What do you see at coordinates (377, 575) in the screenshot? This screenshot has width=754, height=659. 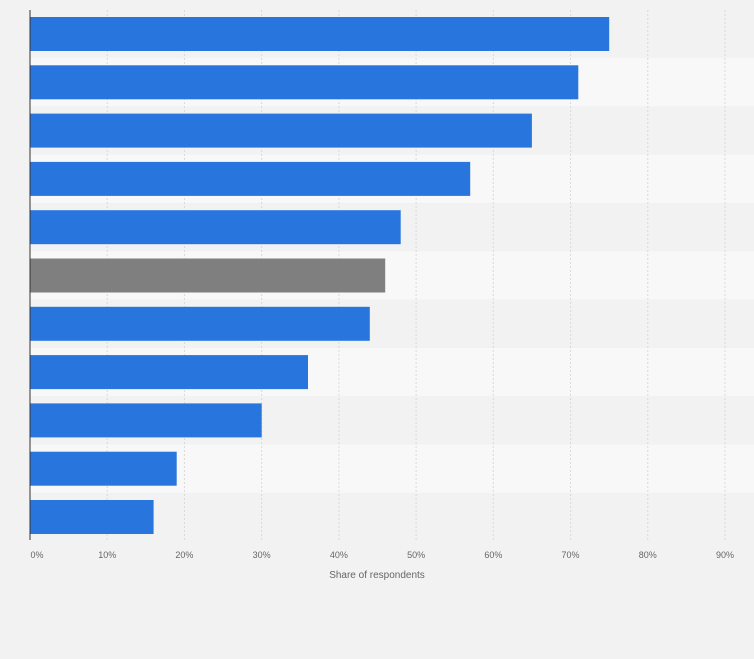 I see `x-axis-title: Share of respondents` at bounding box center [377, 575].